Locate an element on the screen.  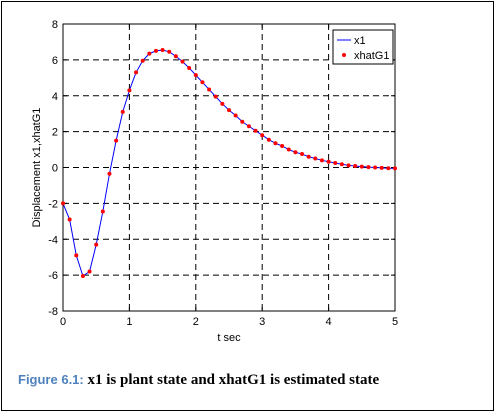
x-tick-label: 1 is located at coordinates (129, 322).